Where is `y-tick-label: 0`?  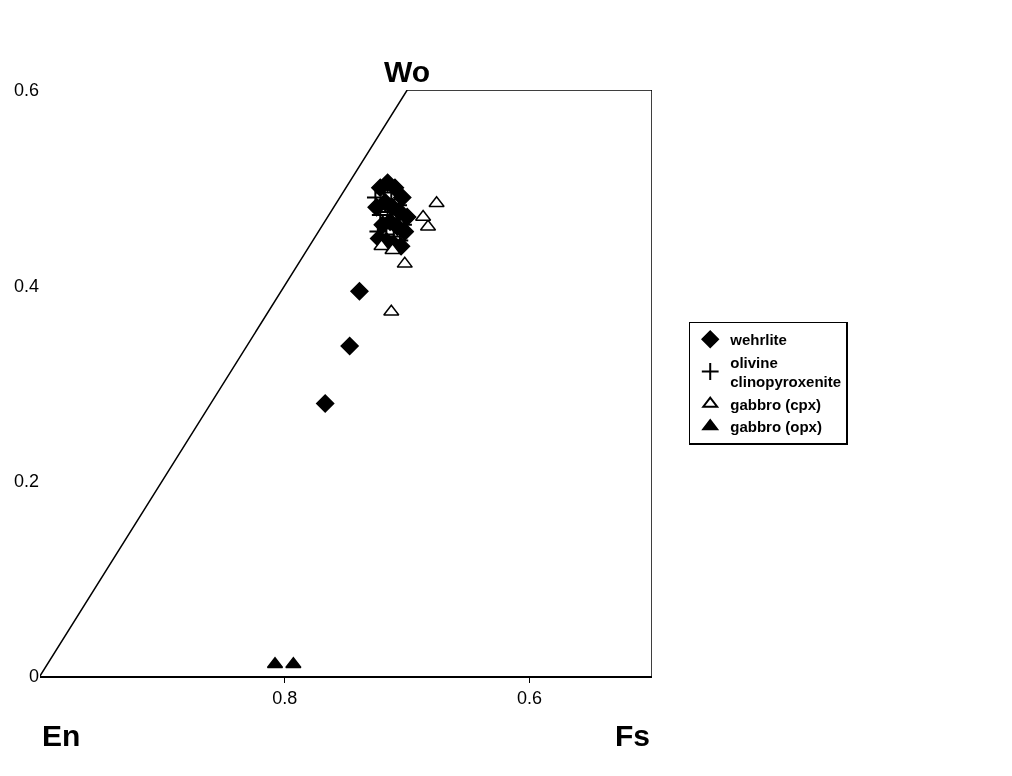 y-tick-label: 0 is located at coordinates (33, 676).